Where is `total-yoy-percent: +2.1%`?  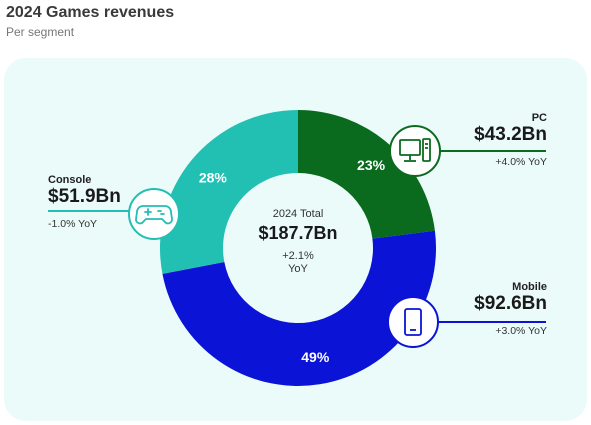 total-yoy-percent: +2.1% is located at coordinates (298, 256).